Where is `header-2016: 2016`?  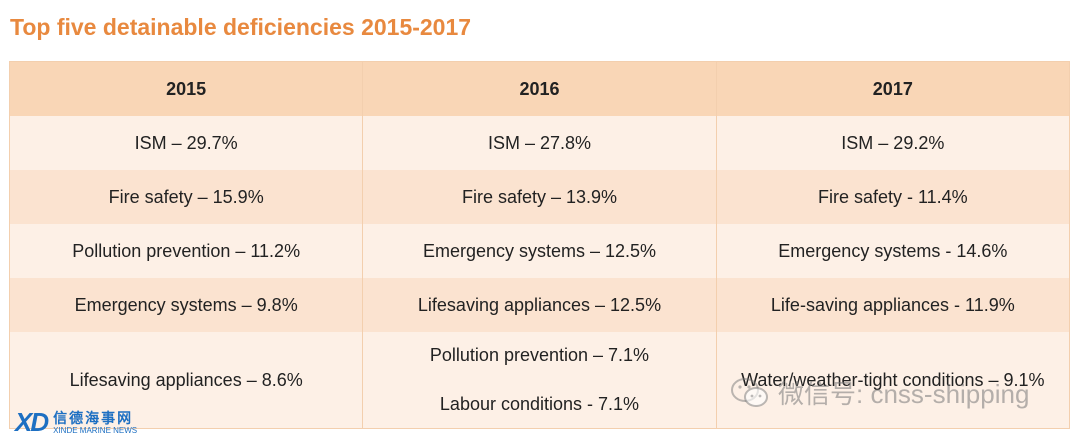 header-2016: 2016 is located at coordinates (539, 88).